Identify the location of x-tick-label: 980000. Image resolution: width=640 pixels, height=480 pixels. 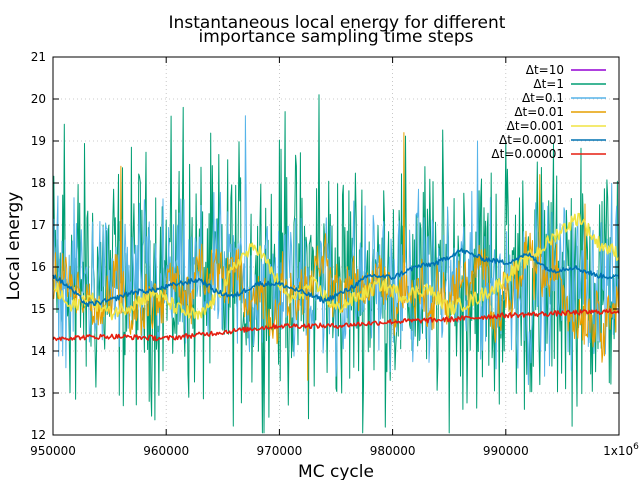
(393, 451).